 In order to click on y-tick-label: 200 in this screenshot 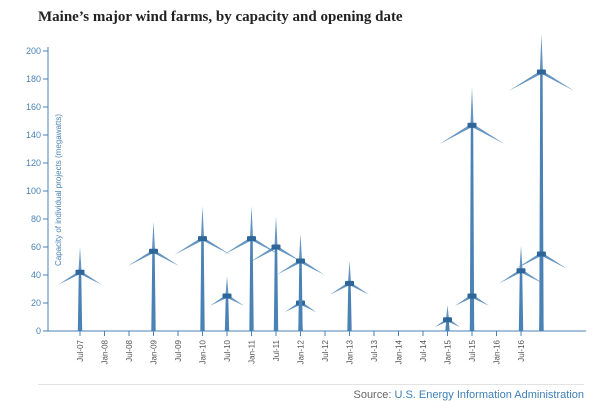, I will do `click(33, 51)`.